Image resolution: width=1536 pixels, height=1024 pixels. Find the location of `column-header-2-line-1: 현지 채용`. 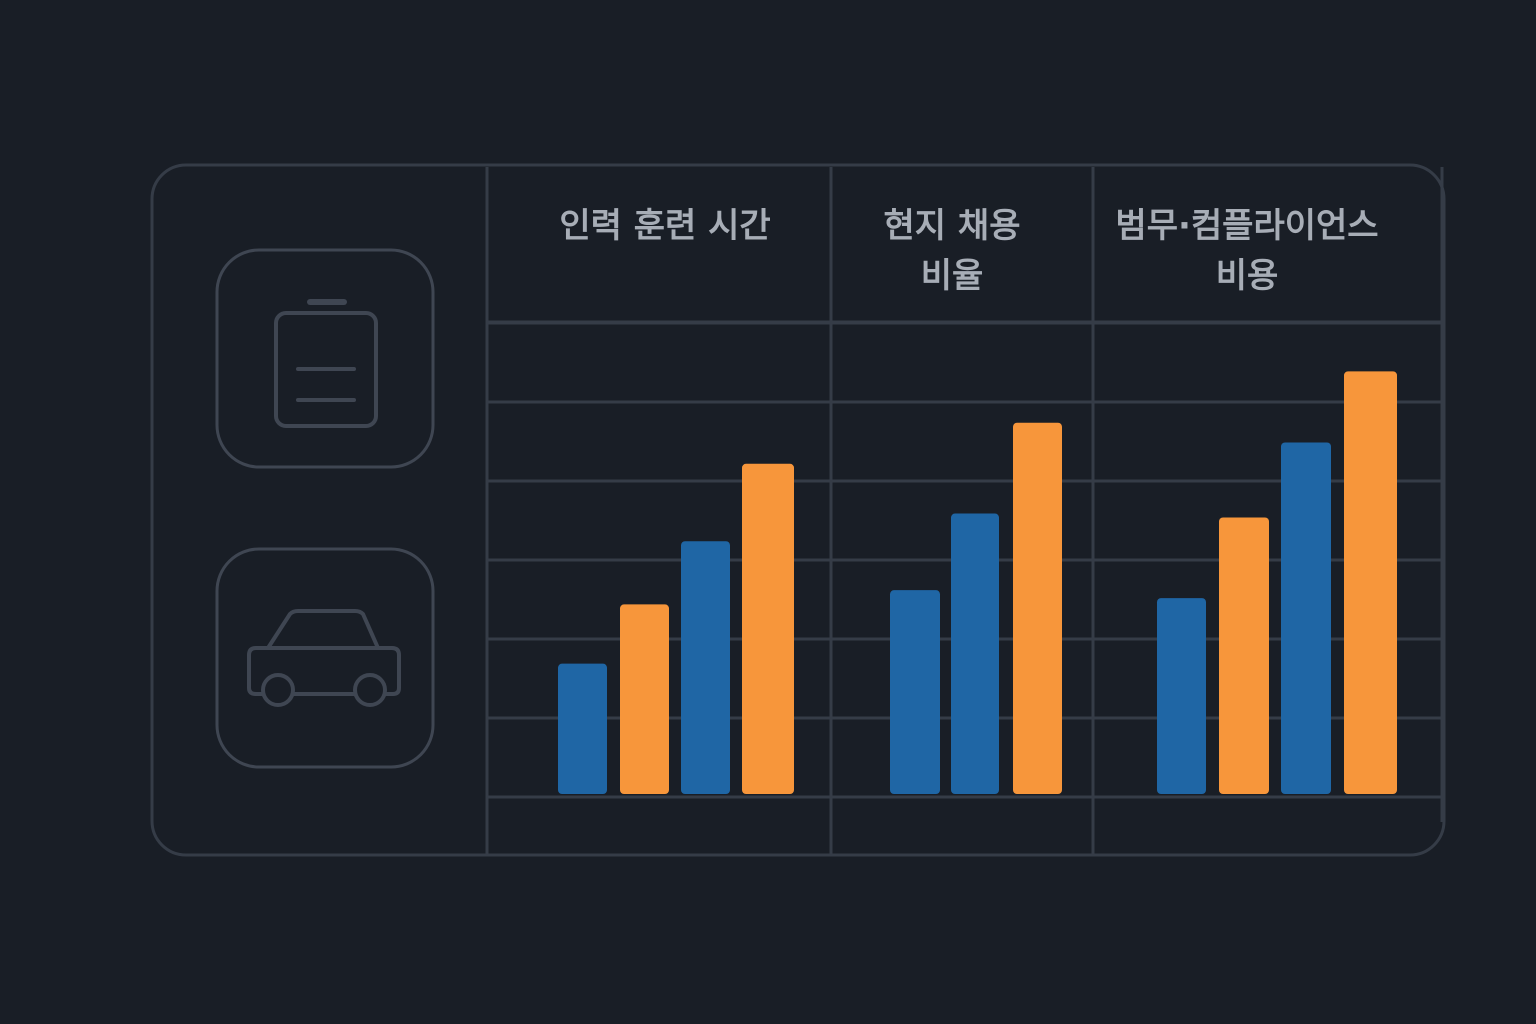

column-header-2-line-1: 현지 채용 is located at coordinates (952, 226).